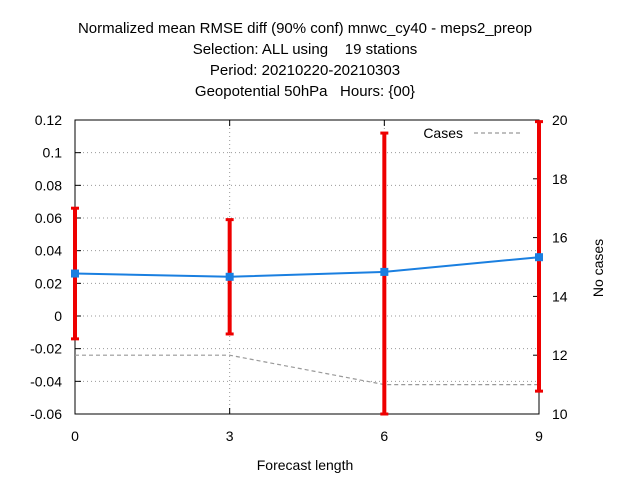  What do you see at coordinates (560, 179) in the screenshot?
I see `y2-tick-label: 18` at bounding box center [560, 179].